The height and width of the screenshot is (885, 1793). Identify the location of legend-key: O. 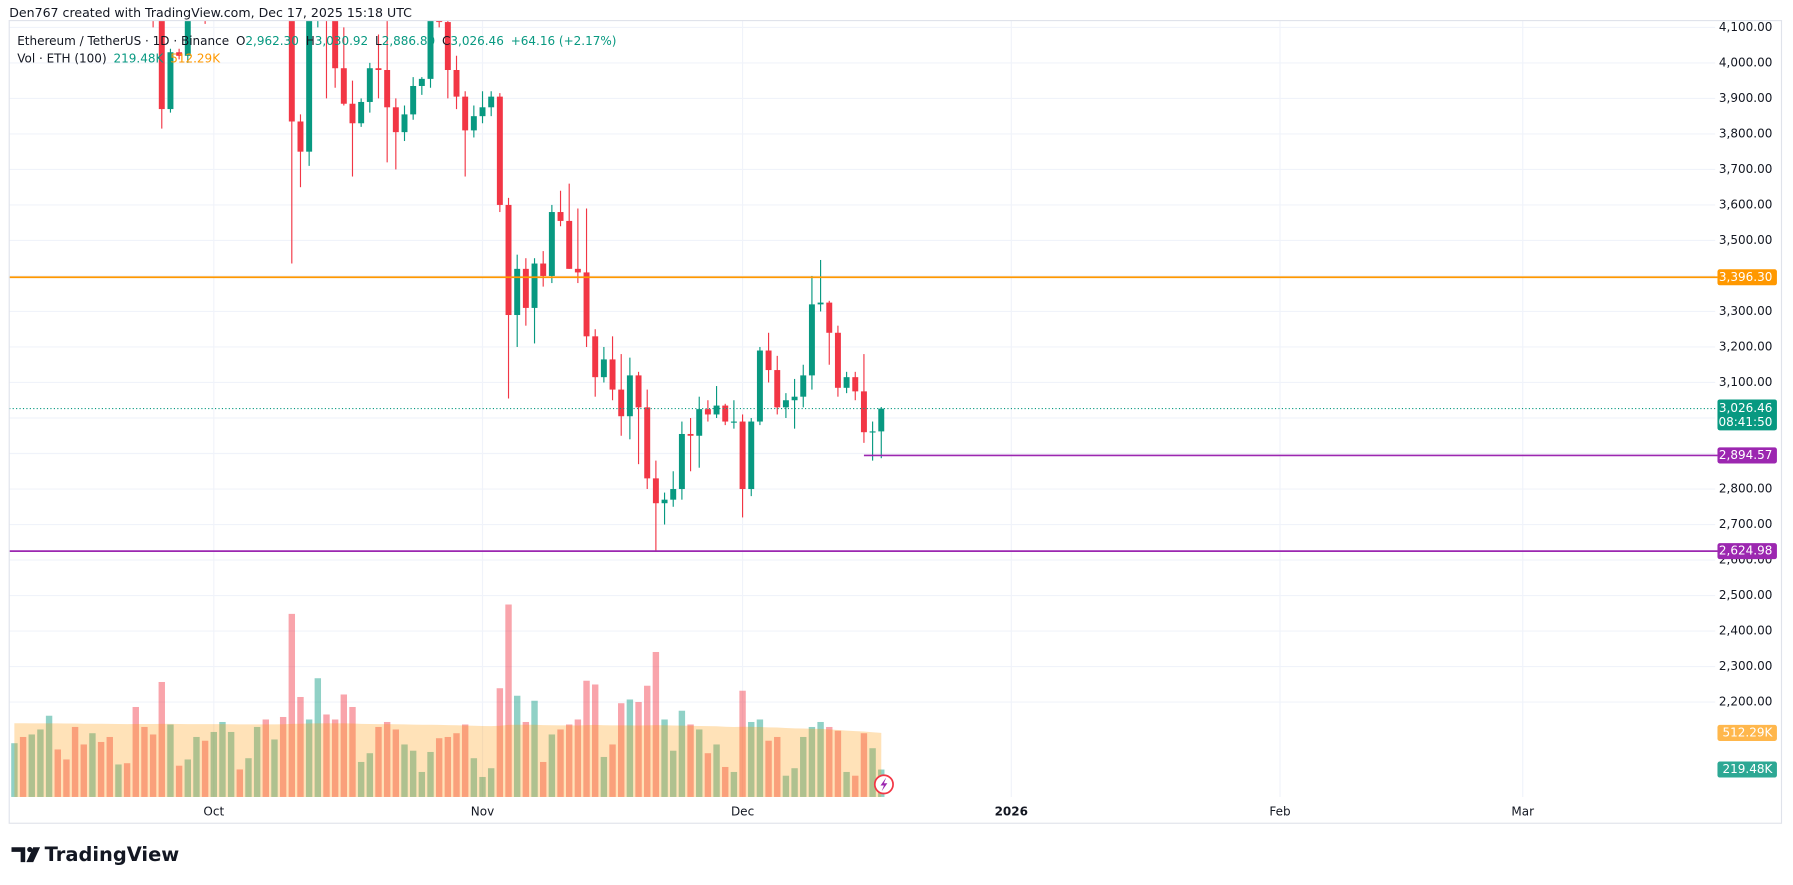
(240, 41).